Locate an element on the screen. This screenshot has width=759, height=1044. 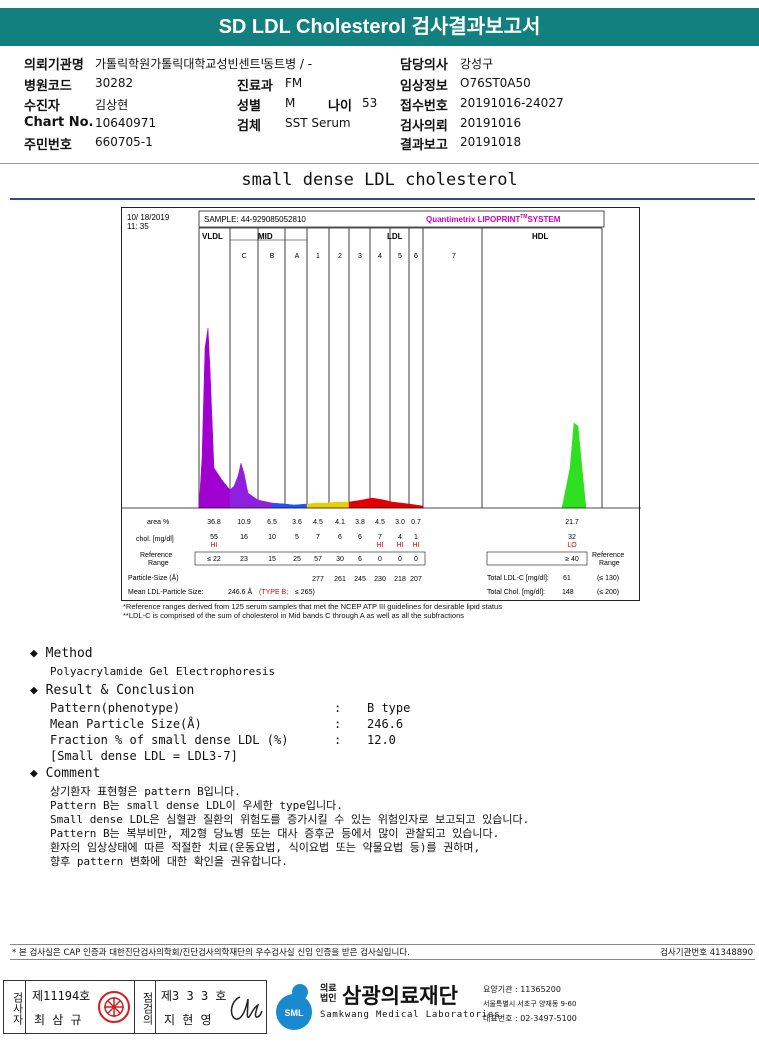
comment-line: 향후 pattern 변화에 대한 확인을 권유합니다. is located at coordinates (169, 861).